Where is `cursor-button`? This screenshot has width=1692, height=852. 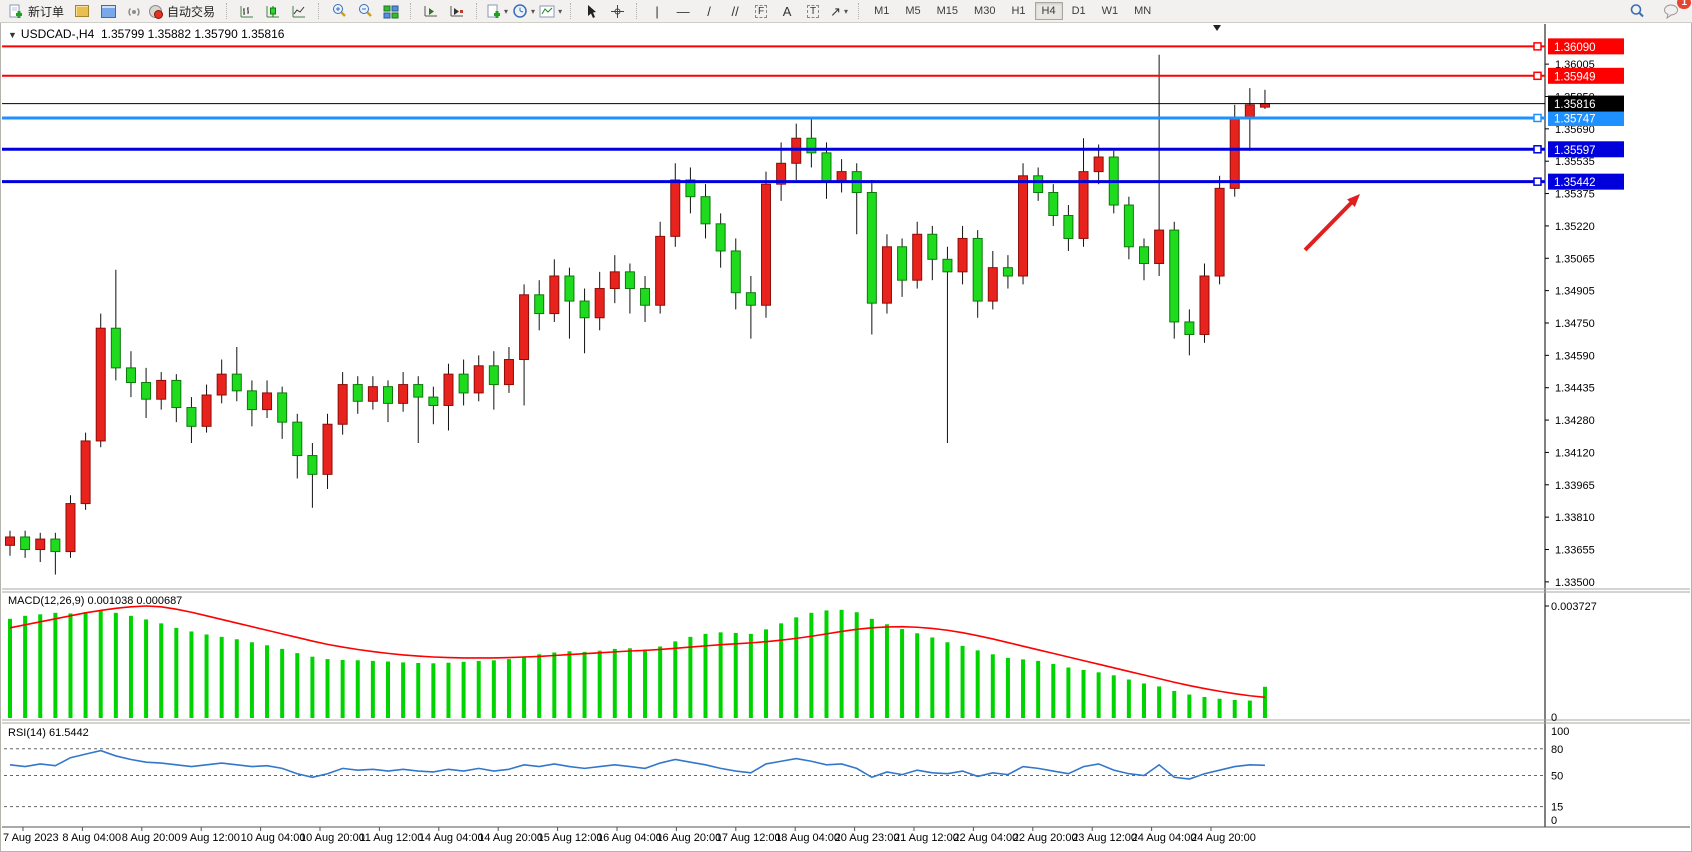
cursor-button is located at coordinates (591, 11).